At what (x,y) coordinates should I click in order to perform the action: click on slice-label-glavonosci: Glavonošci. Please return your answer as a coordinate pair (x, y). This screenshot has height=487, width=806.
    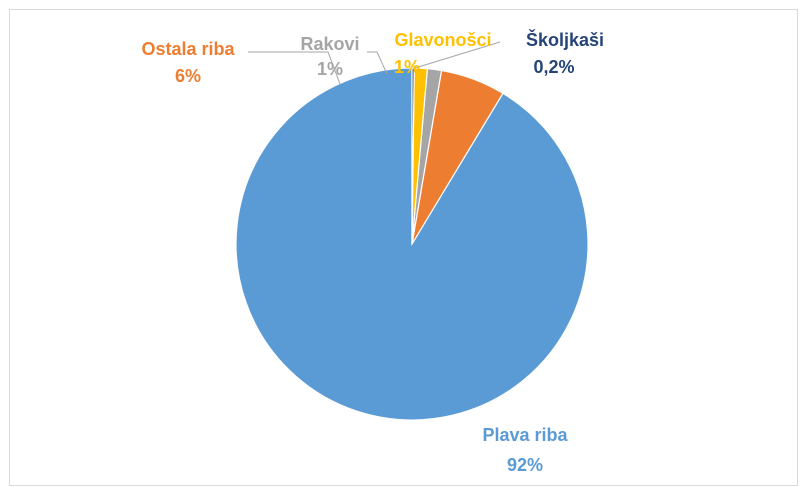
    Looking at the image, I should click on (442, 40).